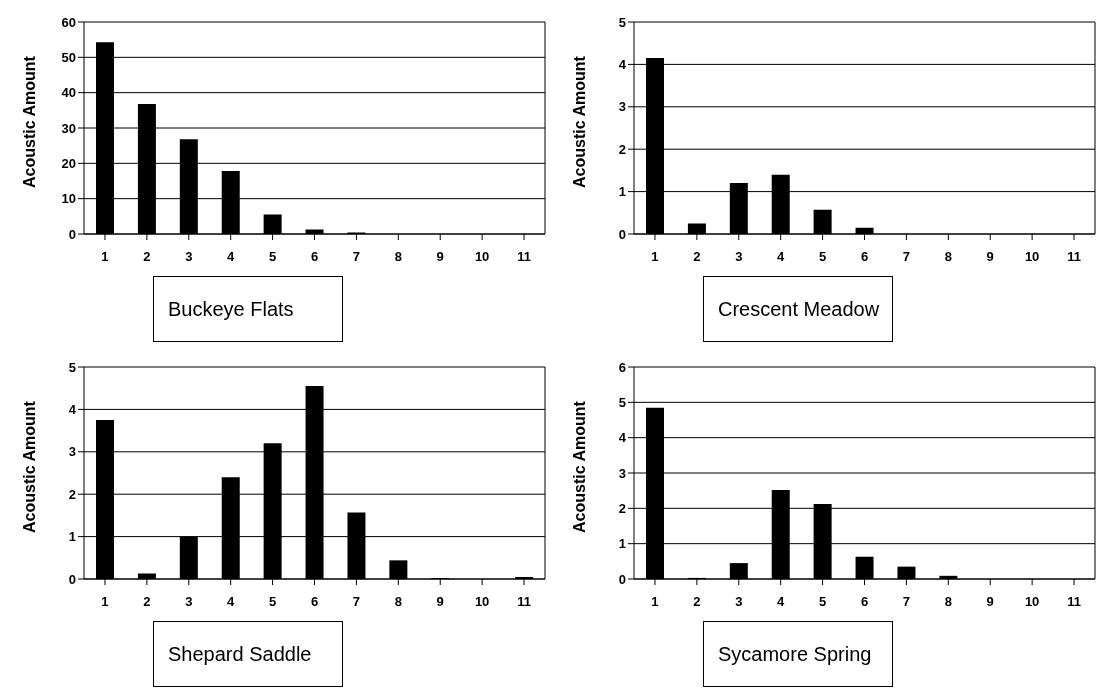 Image resolution: width=1100 pixels, height=696 pixels. I want to click on text: Sycamore Spring, so click(798, 654).